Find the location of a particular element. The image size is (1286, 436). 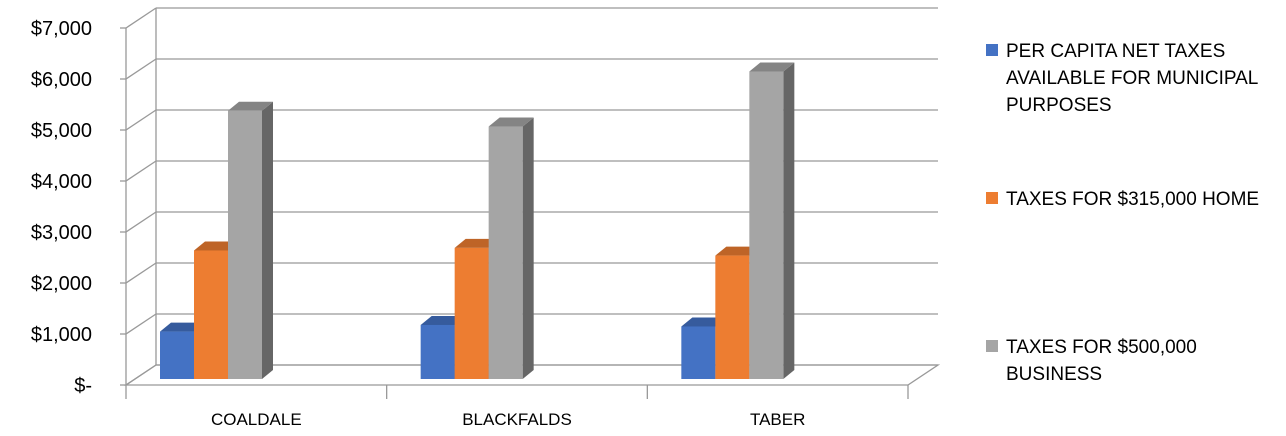

y-tick-label: $1,000 is located at coordinates (61, 335).